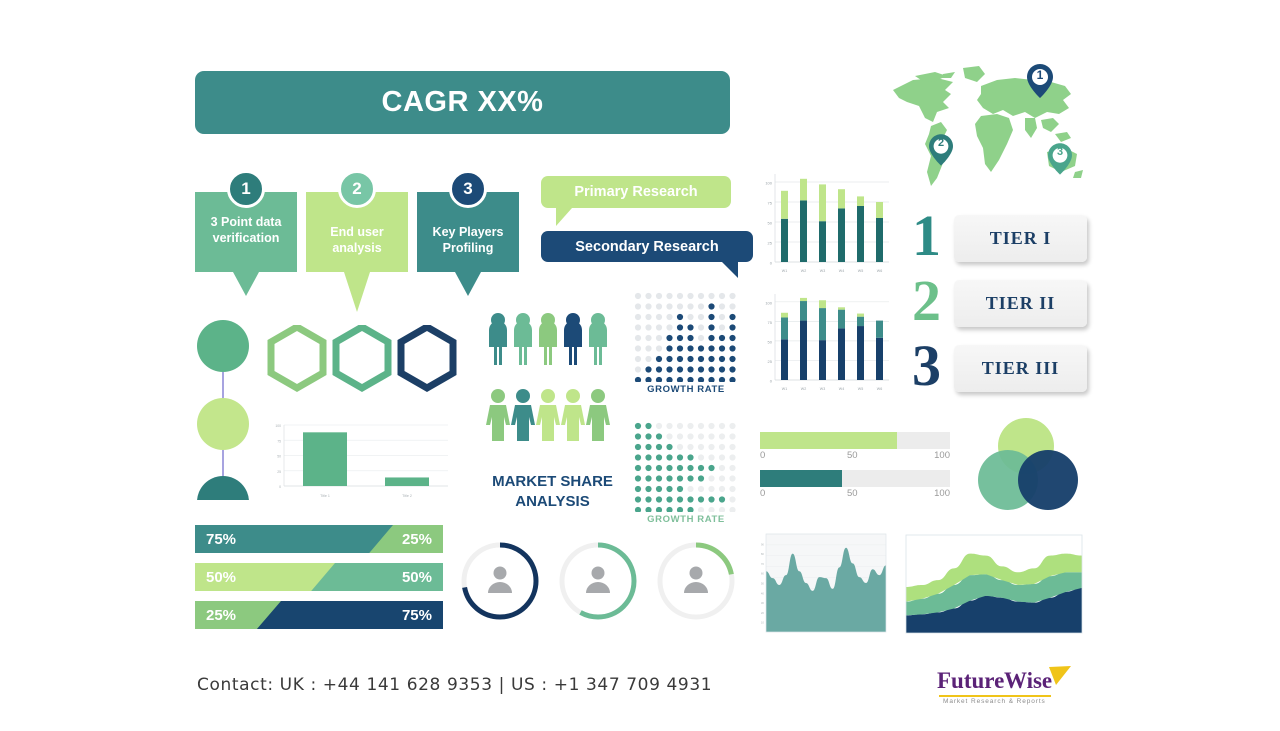 The image size is (1280, 731). I want to click on futurewise-logo: Future Wise Market Research & Reports, so click(1000, 689).